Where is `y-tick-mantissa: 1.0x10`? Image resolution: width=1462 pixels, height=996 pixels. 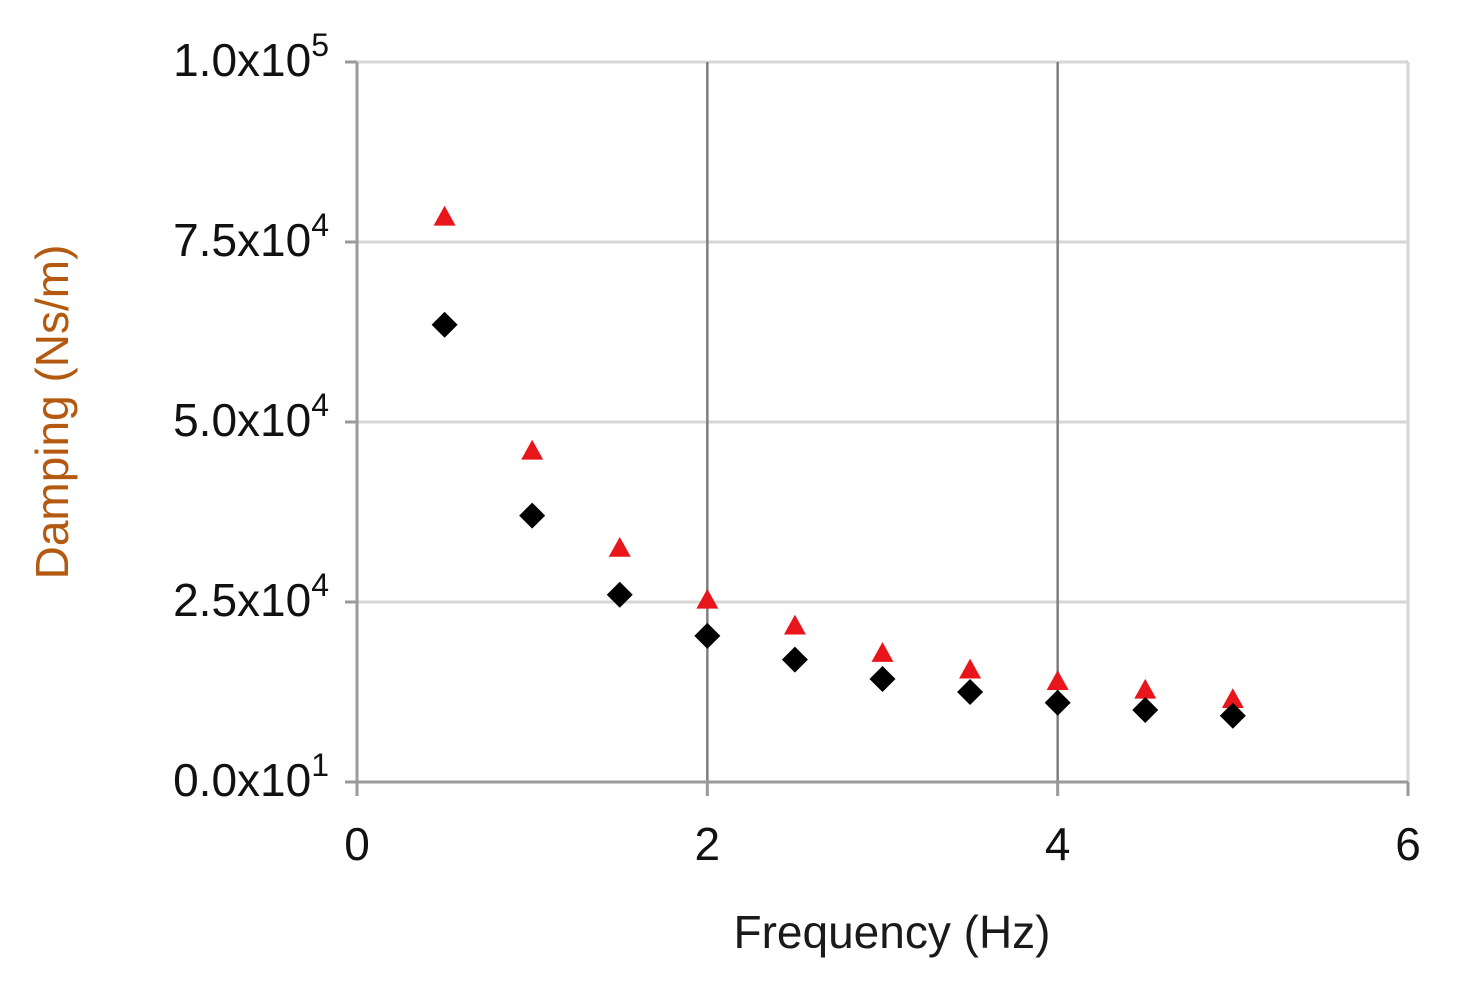 y-tick-mantissa: 1.0x10 is located at coordinates (242, 60).